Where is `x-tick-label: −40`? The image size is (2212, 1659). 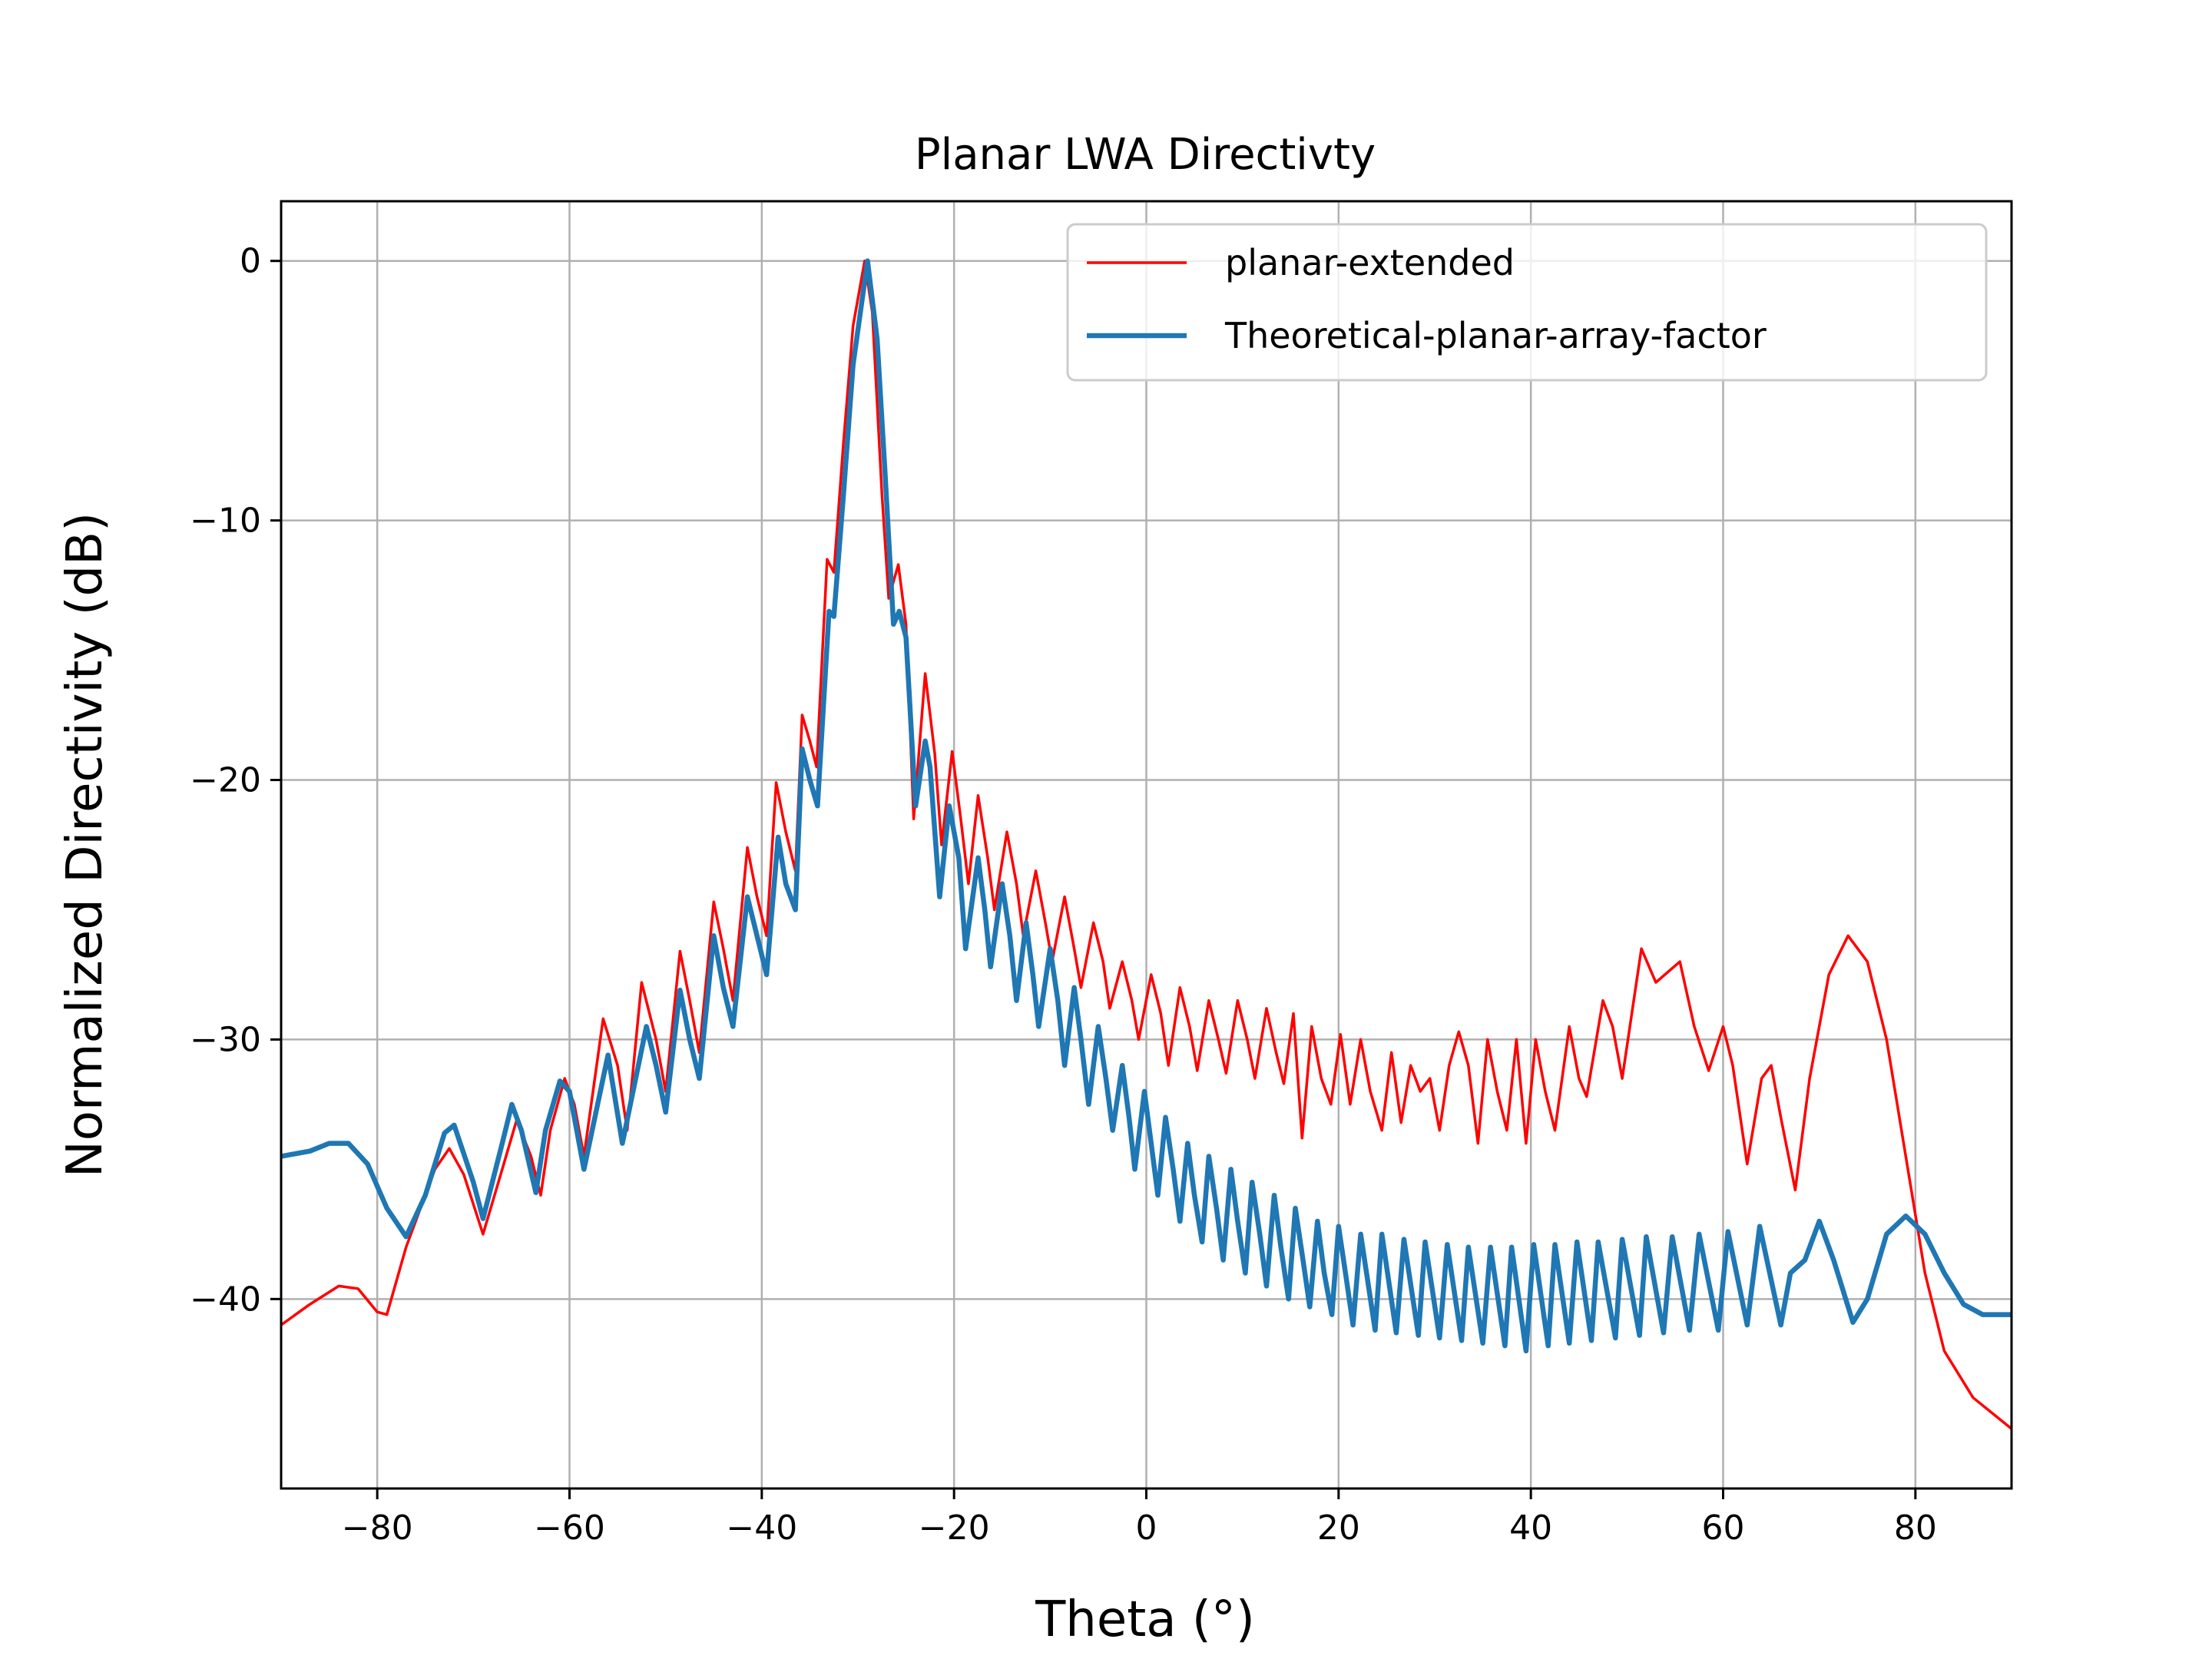 x-tick-label: −40 is located at coordinates (762, 1528).